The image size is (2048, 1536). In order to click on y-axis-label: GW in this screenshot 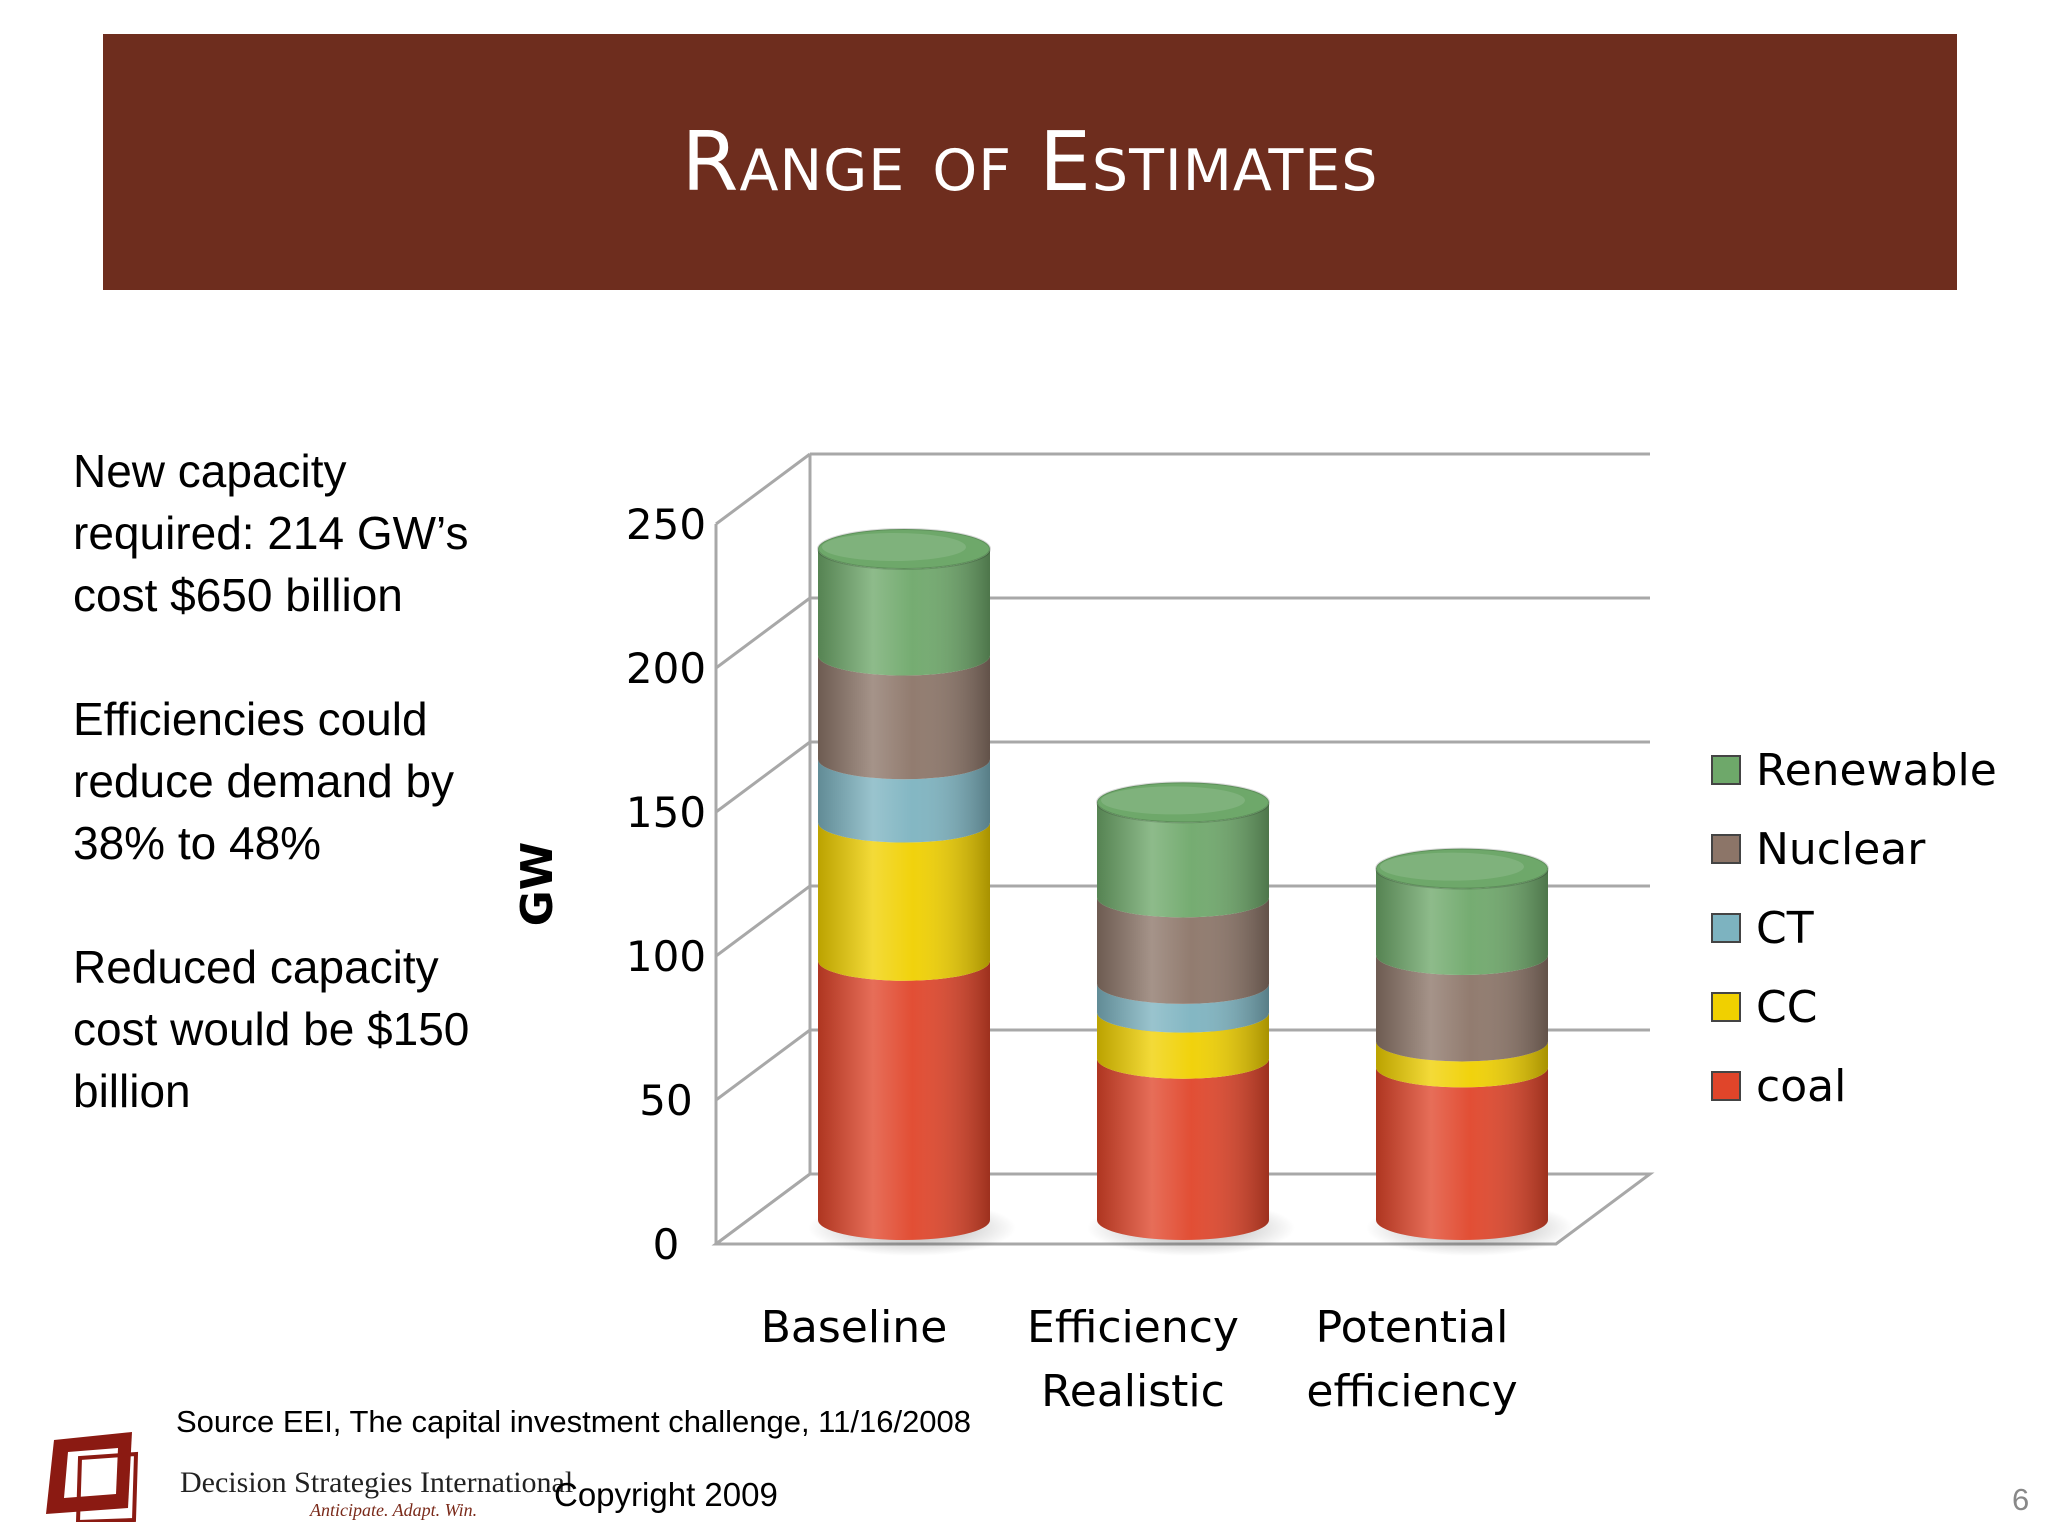, I will do `click(537, 884)`.